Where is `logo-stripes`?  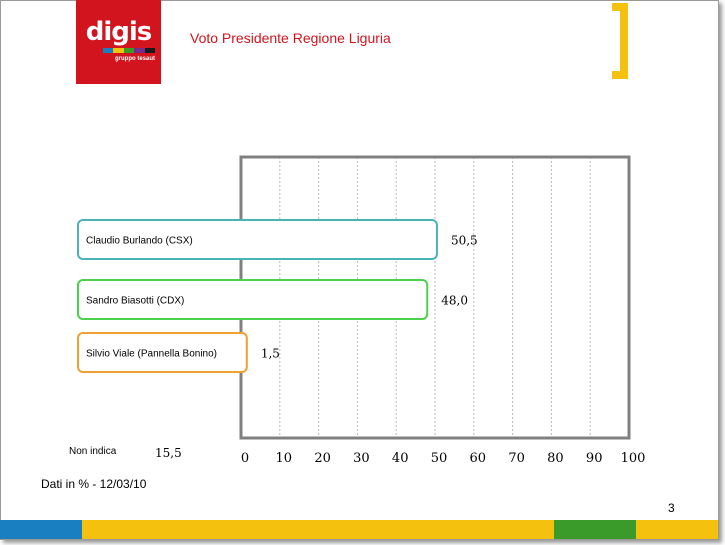 logo-stripes is located at coordinates (129, 50).